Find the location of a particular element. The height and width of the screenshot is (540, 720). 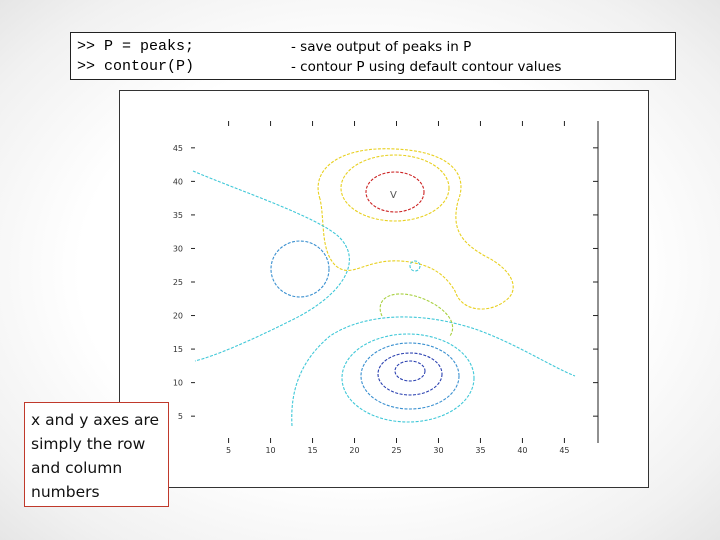

y-ticks-right is located at coordinates (595, 282).